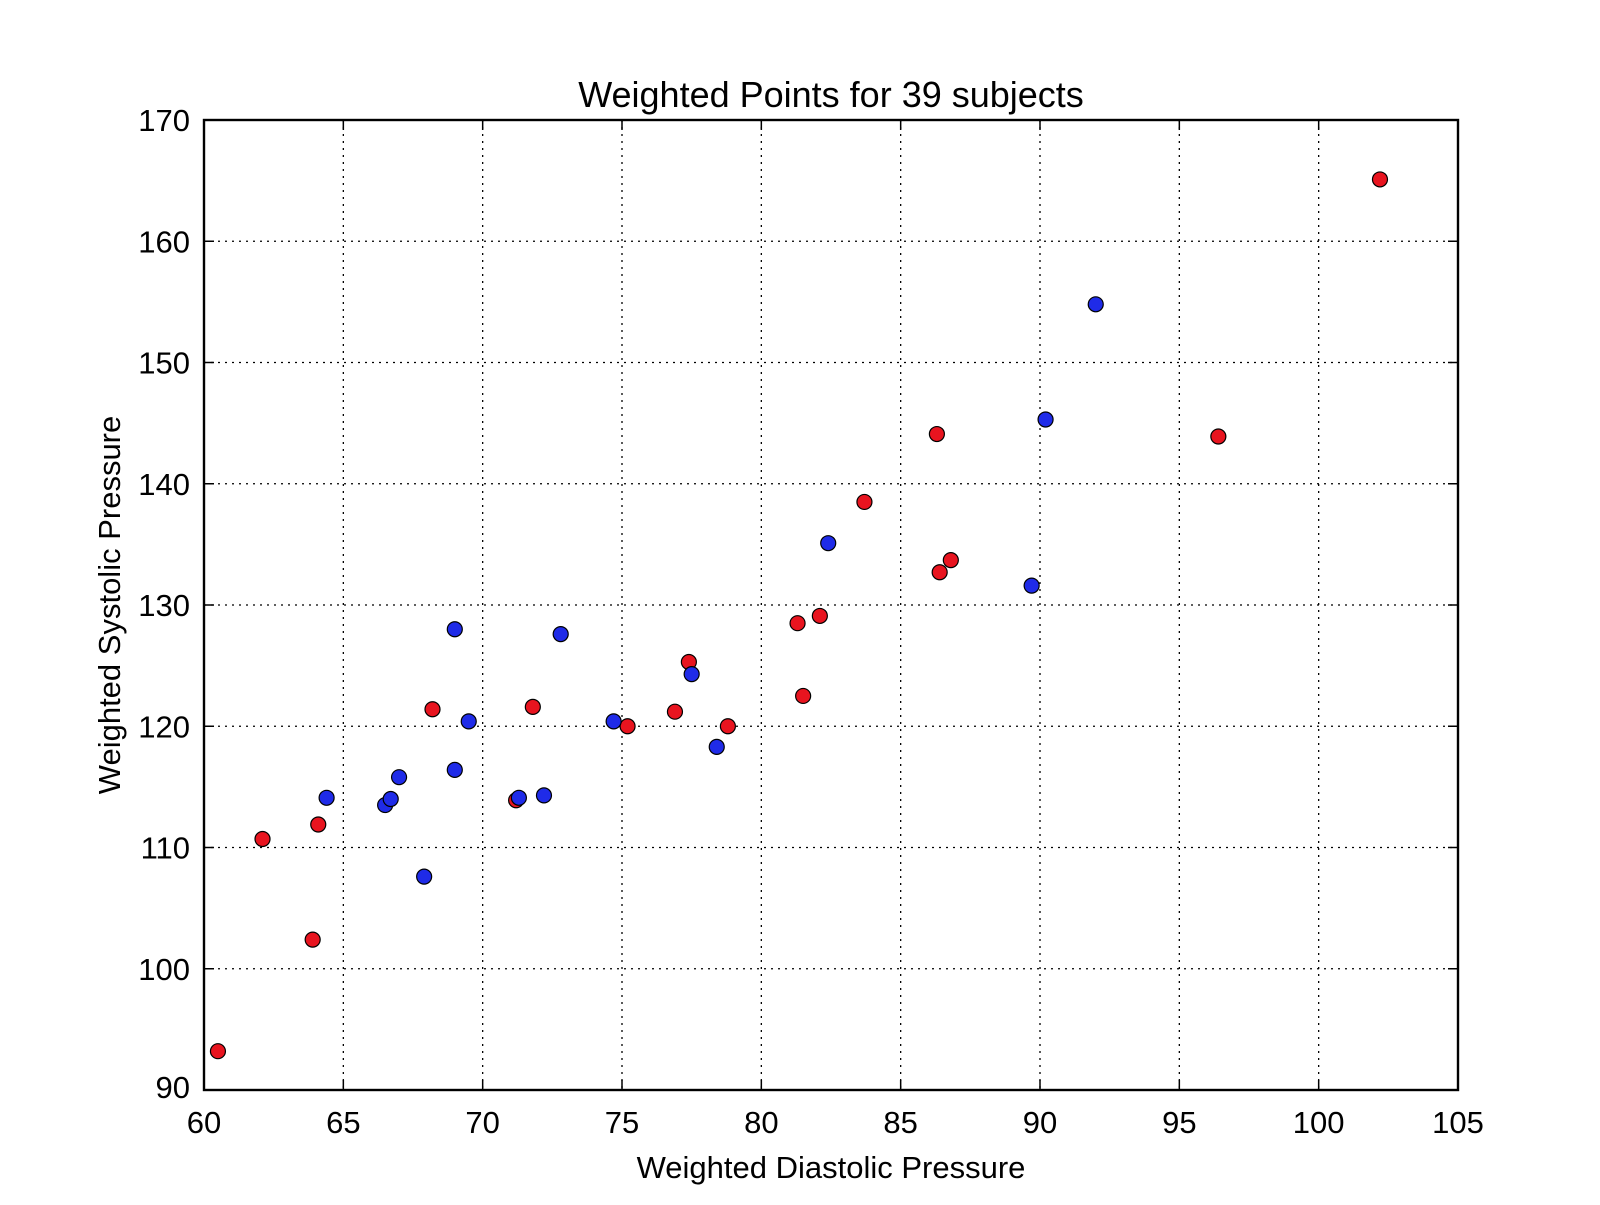  I want to click on x-tick-label: 80, so click(761, 1122).